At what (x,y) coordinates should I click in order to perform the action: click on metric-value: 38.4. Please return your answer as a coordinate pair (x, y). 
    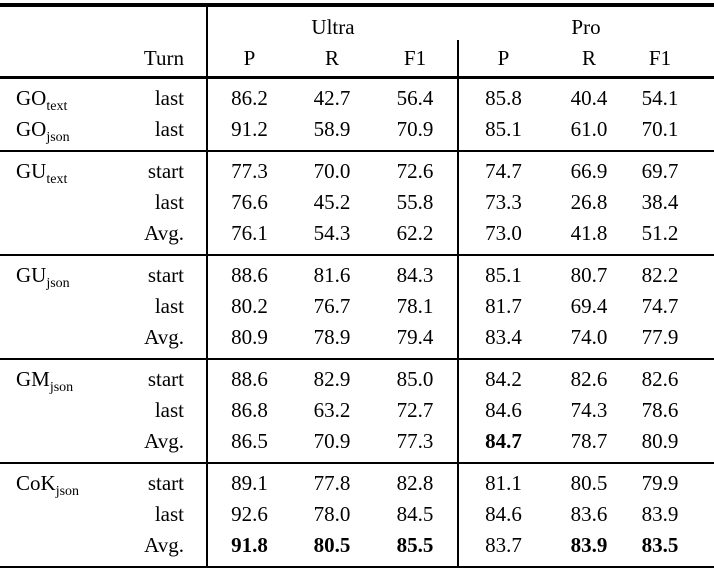
    Looking at the image, I should click on (660, 202).